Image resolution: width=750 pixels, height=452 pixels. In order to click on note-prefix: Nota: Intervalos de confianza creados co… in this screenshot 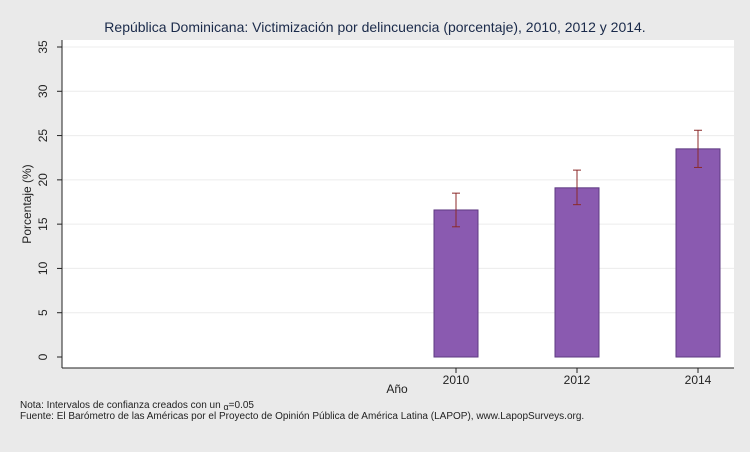, I will do `click(122, 405)`.